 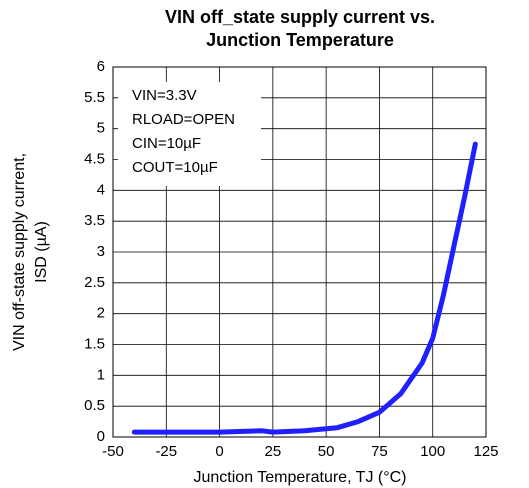 What do you see at coordinates (175, 167) in the screenshot?
I see `annotation: COUT=10µF` at bounding box center [175, 167].